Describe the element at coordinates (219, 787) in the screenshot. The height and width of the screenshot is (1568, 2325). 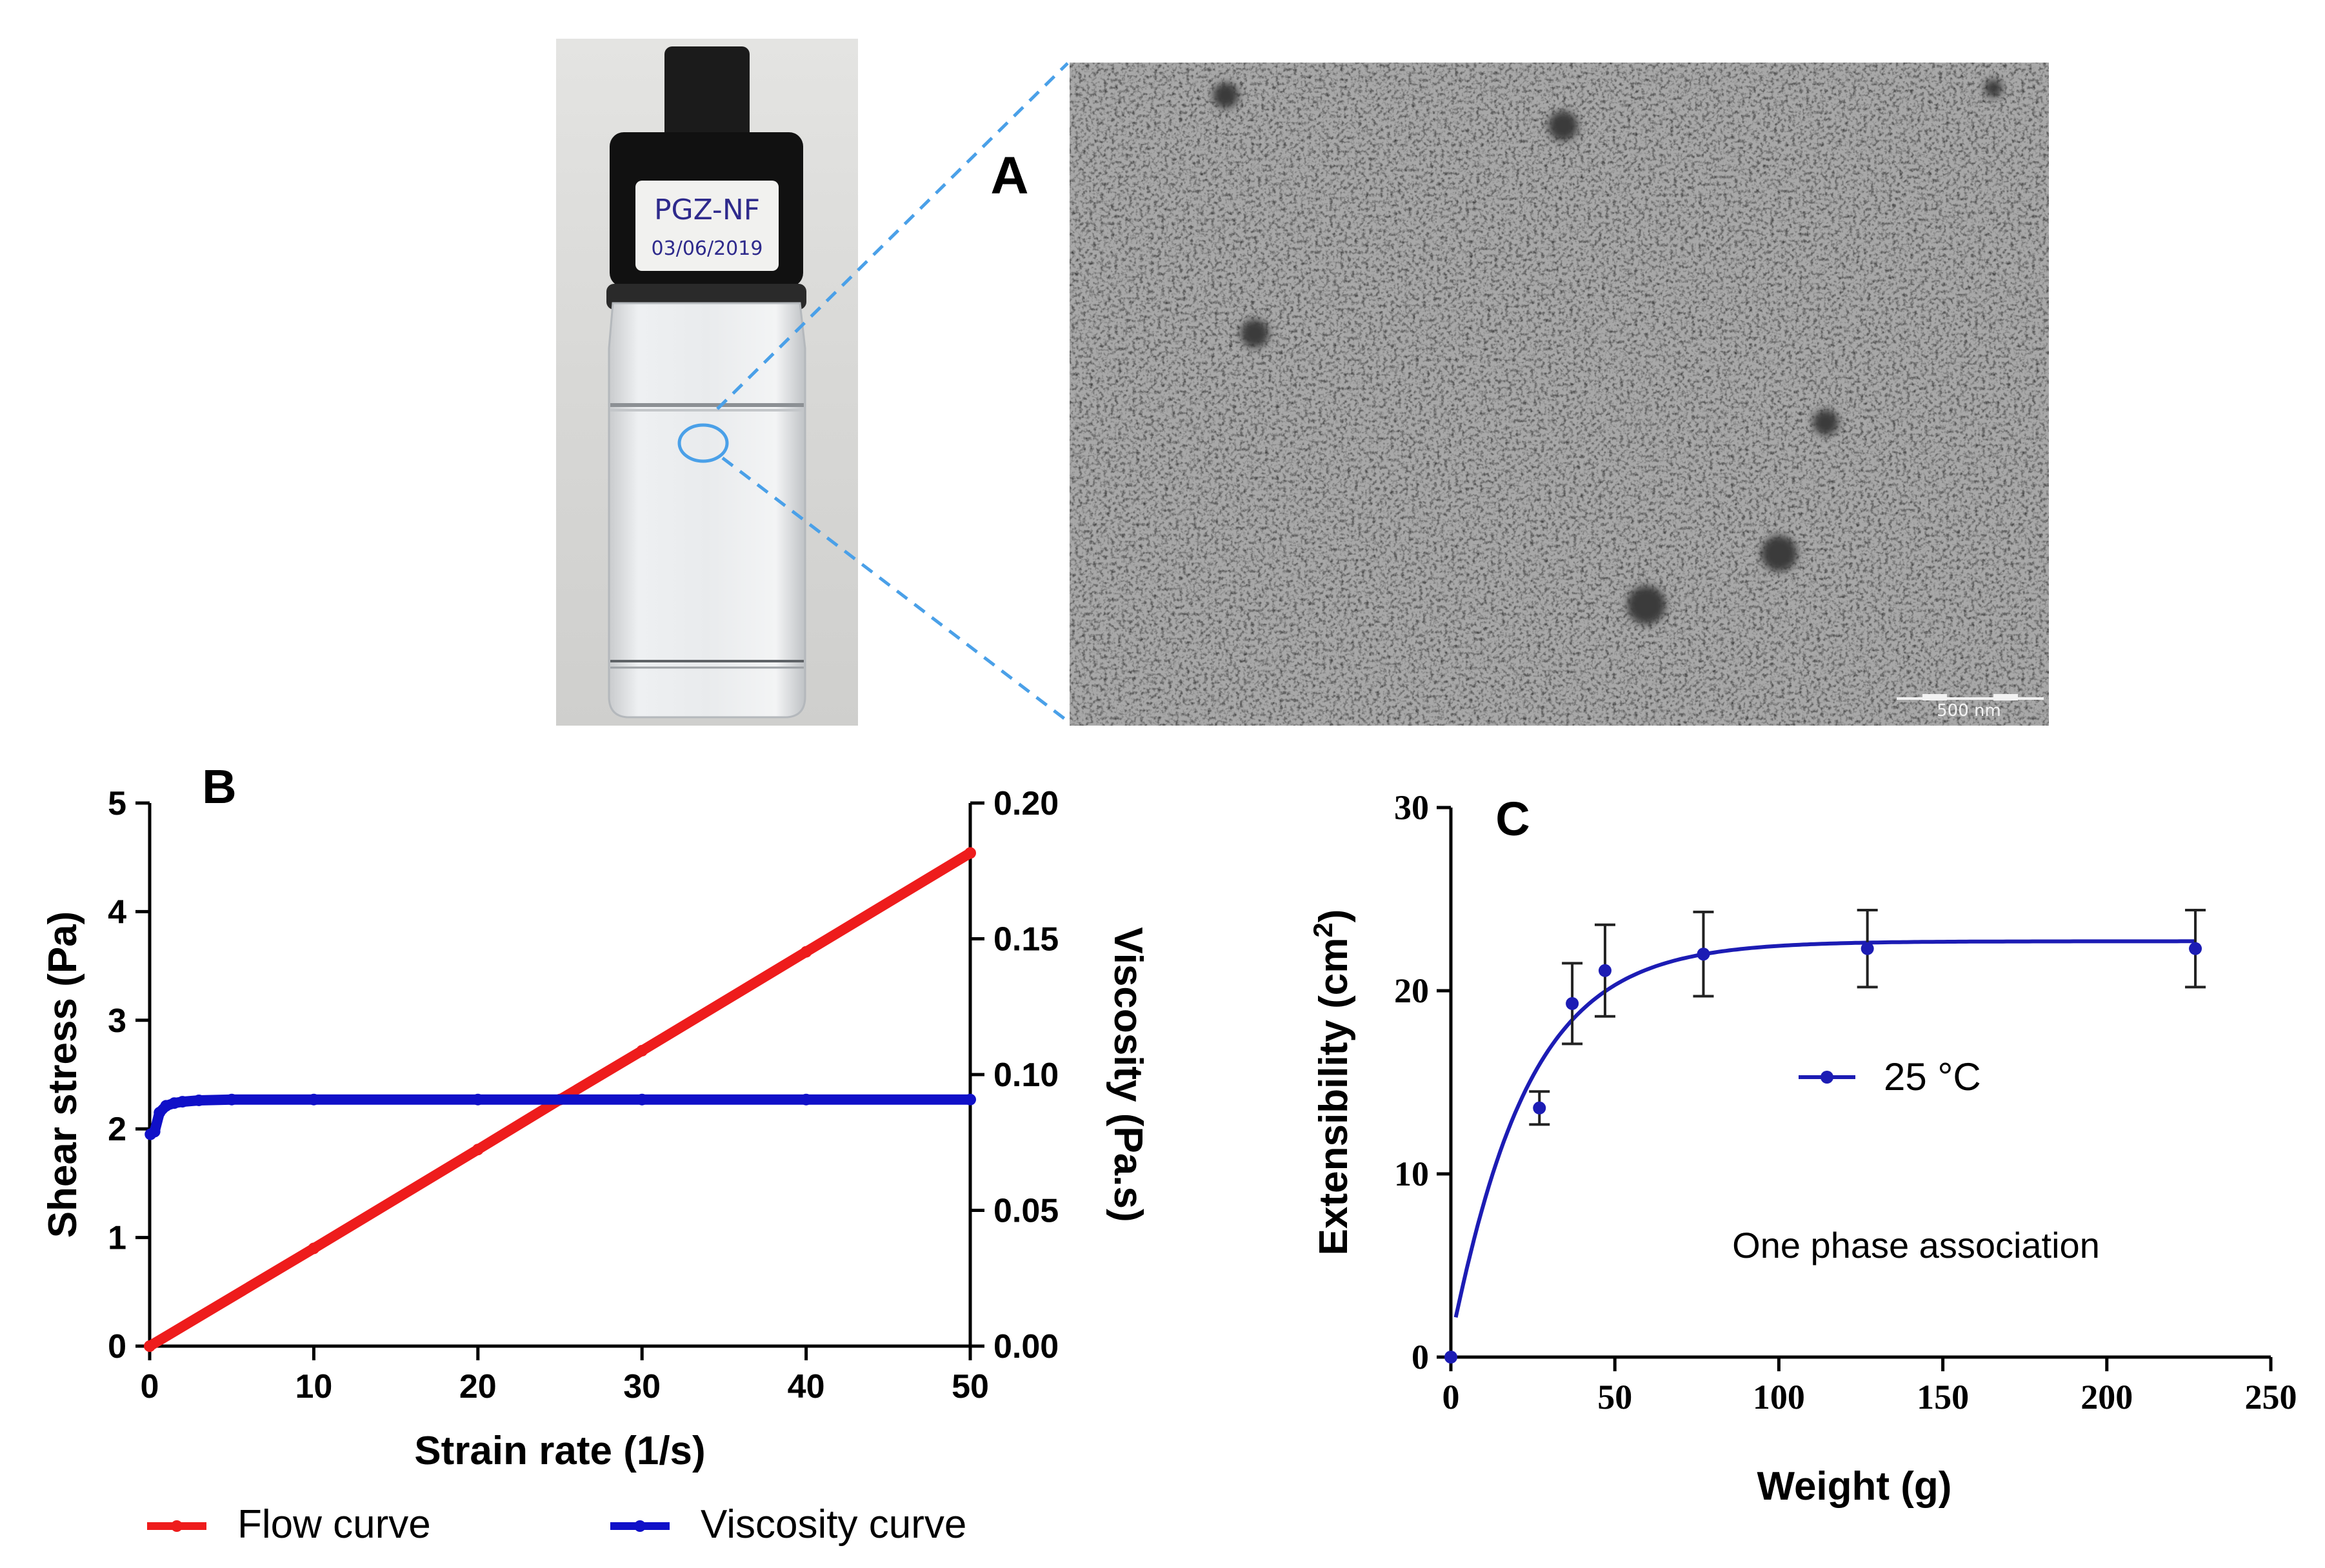
I see `panel-label-b: B` at that location.